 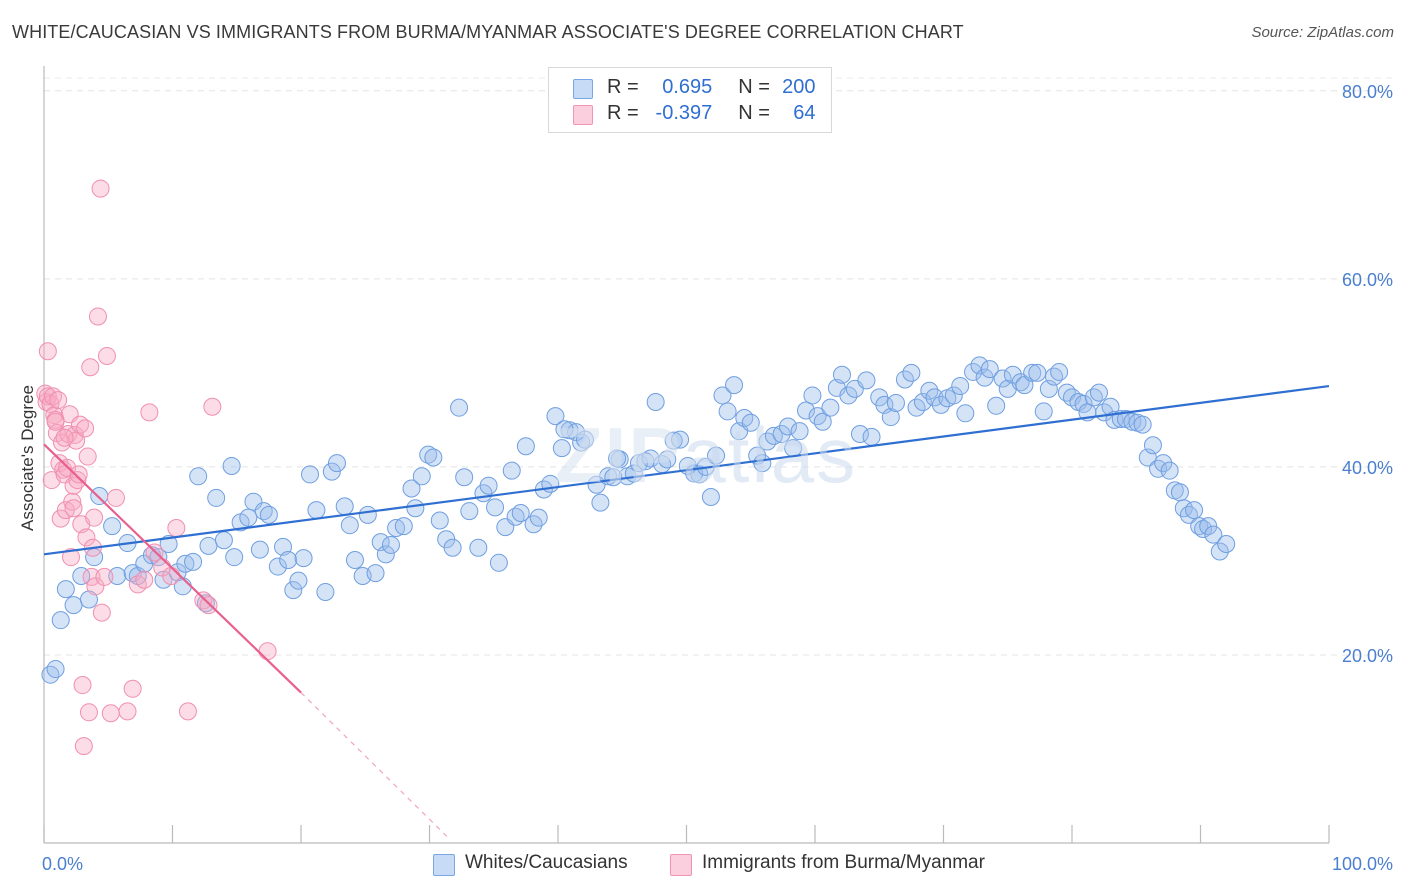 What do you see at coordinates (583, 89) in the screenshot?
I see `legend-swatch-whites` at bounding box center [583, 89].